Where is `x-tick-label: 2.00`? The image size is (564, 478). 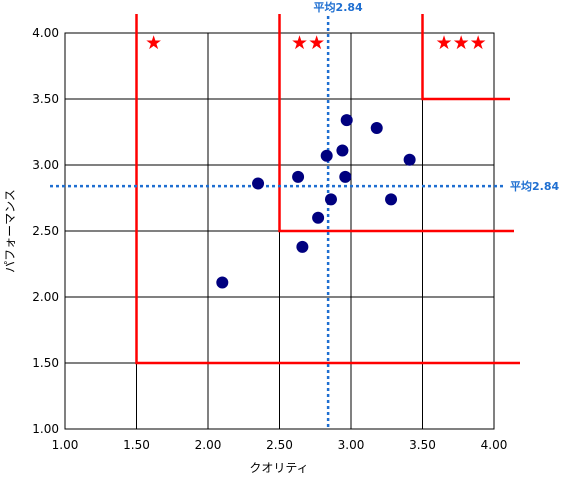 x-tick-label: 2.00 is located at coordinates (208, 445).